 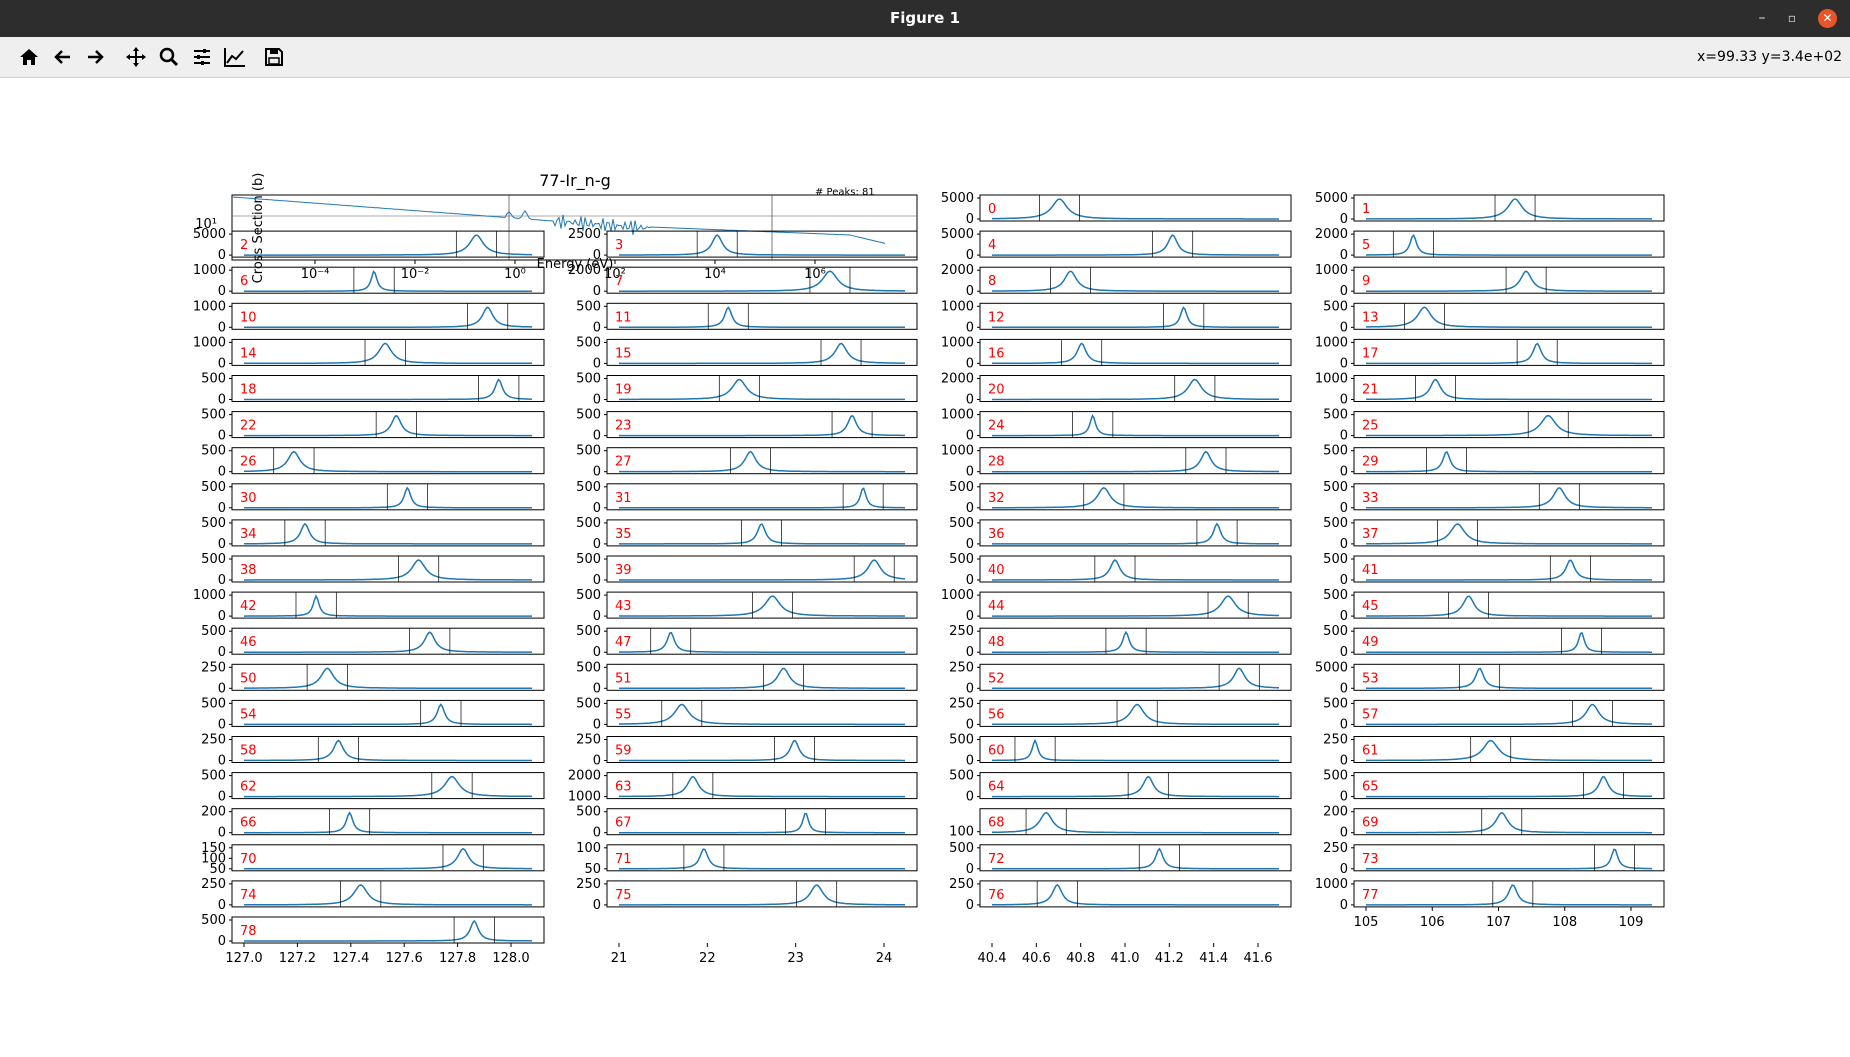 I want to click on bottom-xtick-label: 105, so click(x=1366, y=922).